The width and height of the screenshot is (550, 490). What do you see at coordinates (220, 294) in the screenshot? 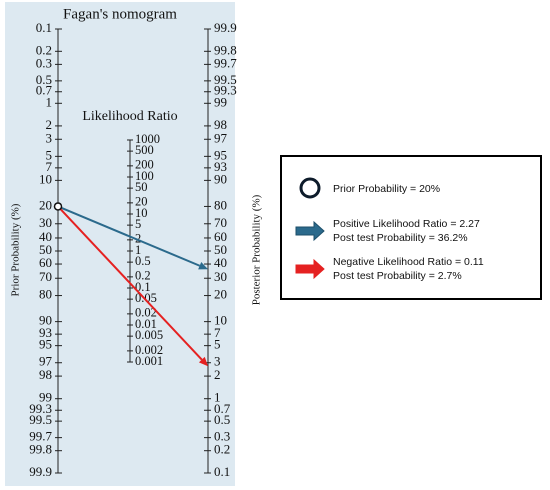
I see `right-tick-label: 20` at bounding box center [220, 294].